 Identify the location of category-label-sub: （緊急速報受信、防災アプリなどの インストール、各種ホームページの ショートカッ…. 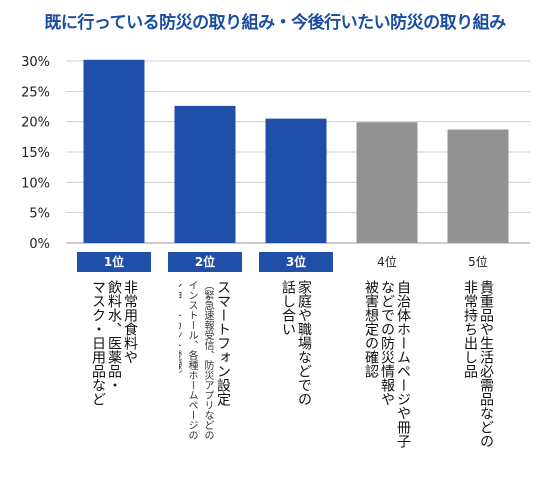
(196, 360).